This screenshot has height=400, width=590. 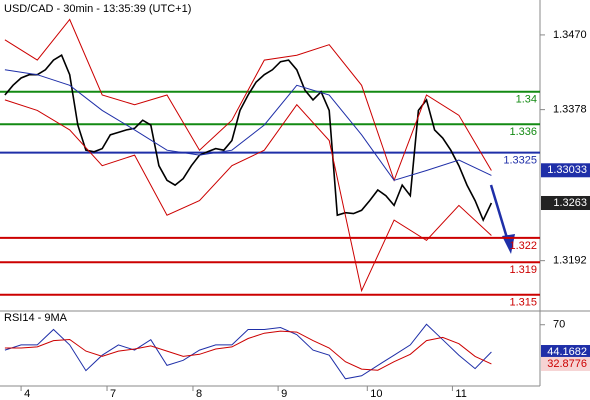 I want to click on y-tick-label: 1.3470, so click(x=570, y=35).